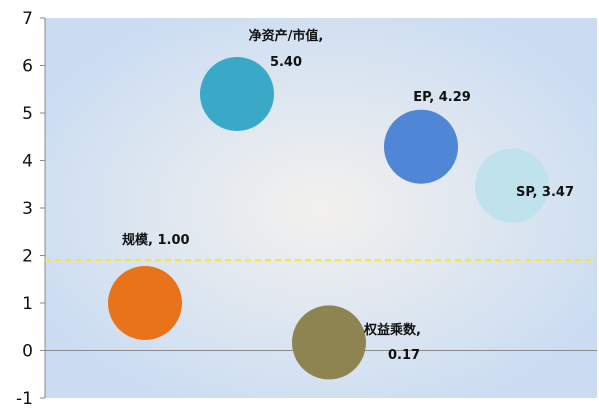  I want to click on data-label: 5.40, so click(286, 62).